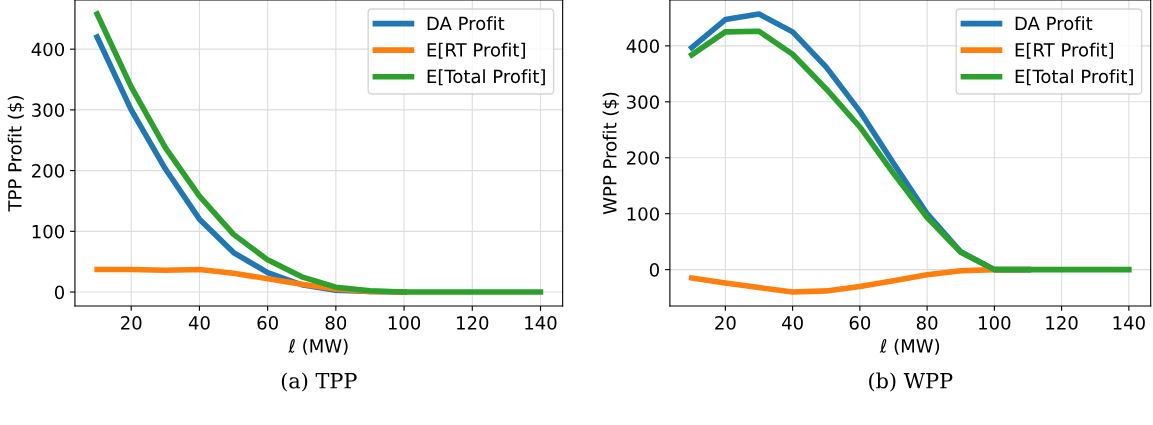  What do you see at coordinates (16, 154) in the screenshot?
I see `y-axis-title: TPP Profit ($)` at bounding box center [16, 154].